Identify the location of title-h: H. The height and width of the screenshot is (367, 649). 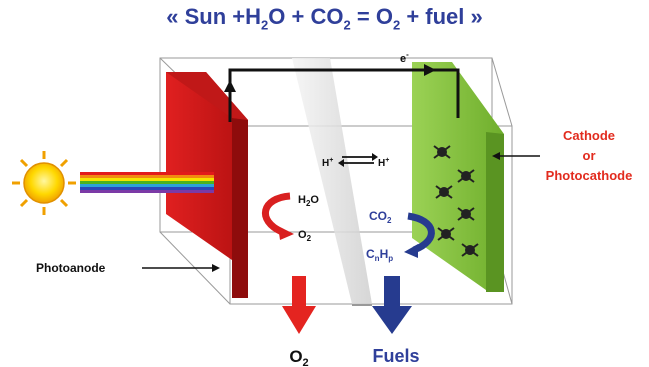
(253, 16).